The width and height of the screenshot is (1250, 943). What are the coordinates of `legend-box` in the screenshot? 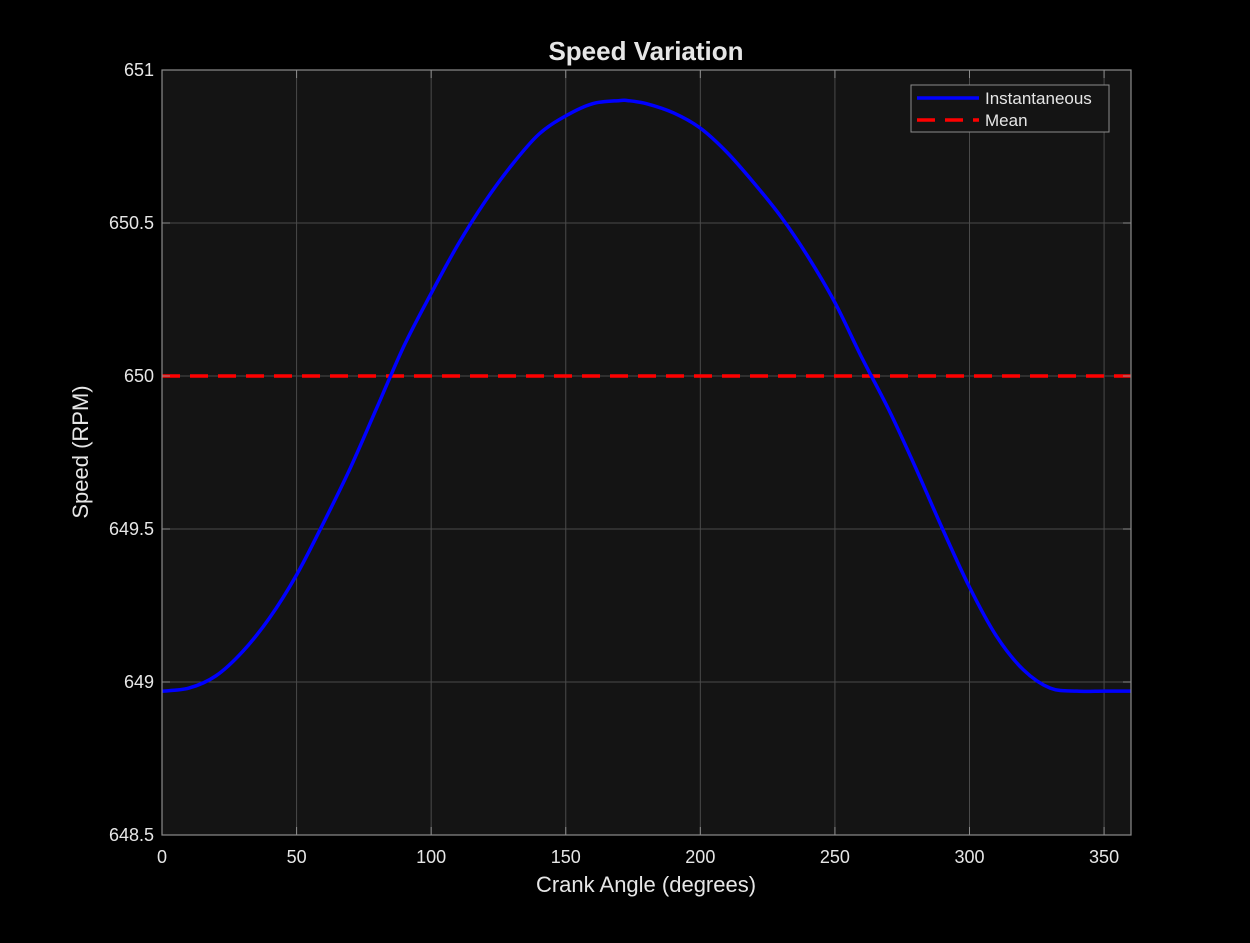 It's located at (1010, 108).